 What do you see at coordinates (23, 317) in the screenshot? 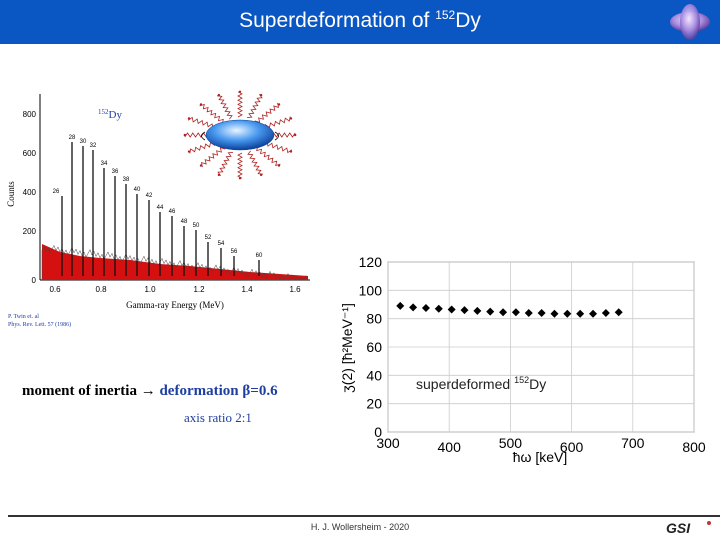
I see `reference-line-1: P. Twin et. al` at bounding box center [23, 317].